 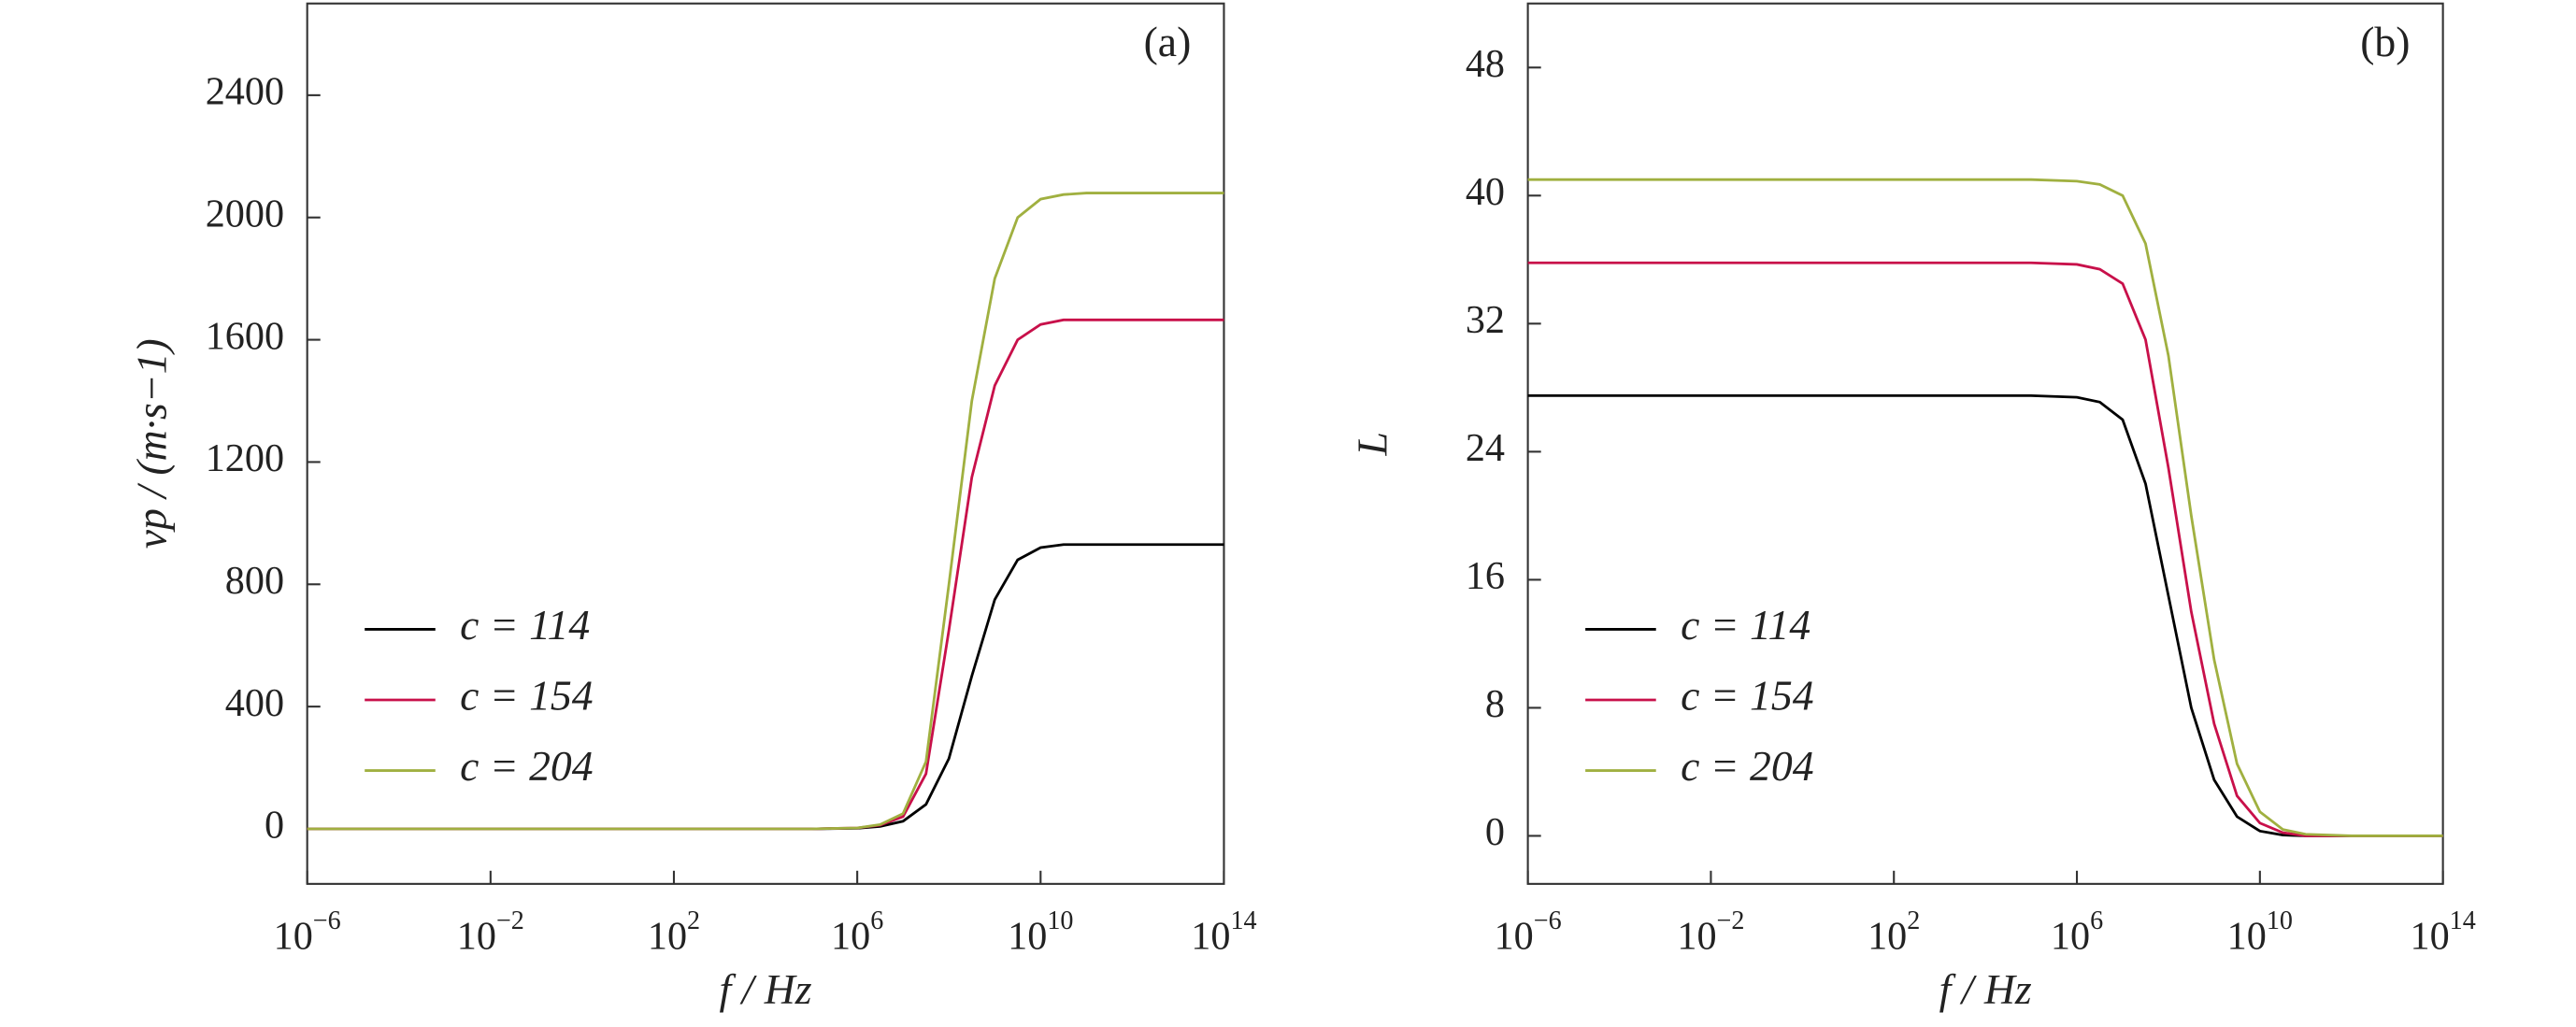 What do you see at coordinates (1485, 64) in the screenshot?
I see `y-tick-label: 48` at bounding box center [1485, 64].